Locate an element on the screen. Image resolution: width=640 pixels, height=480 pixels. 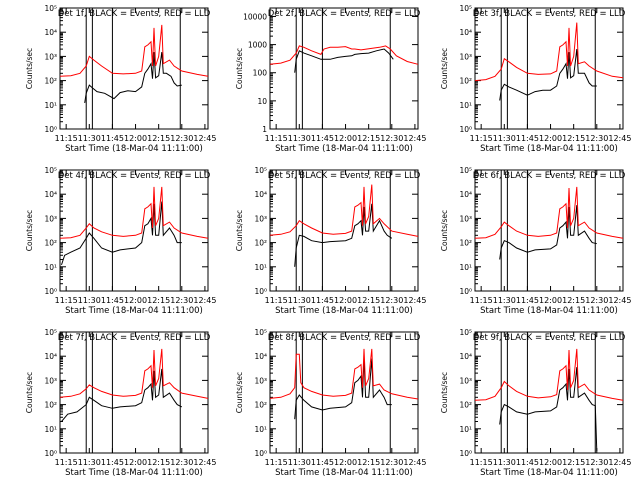
y-tick-label: 1 is located at coordinates (264, 129).